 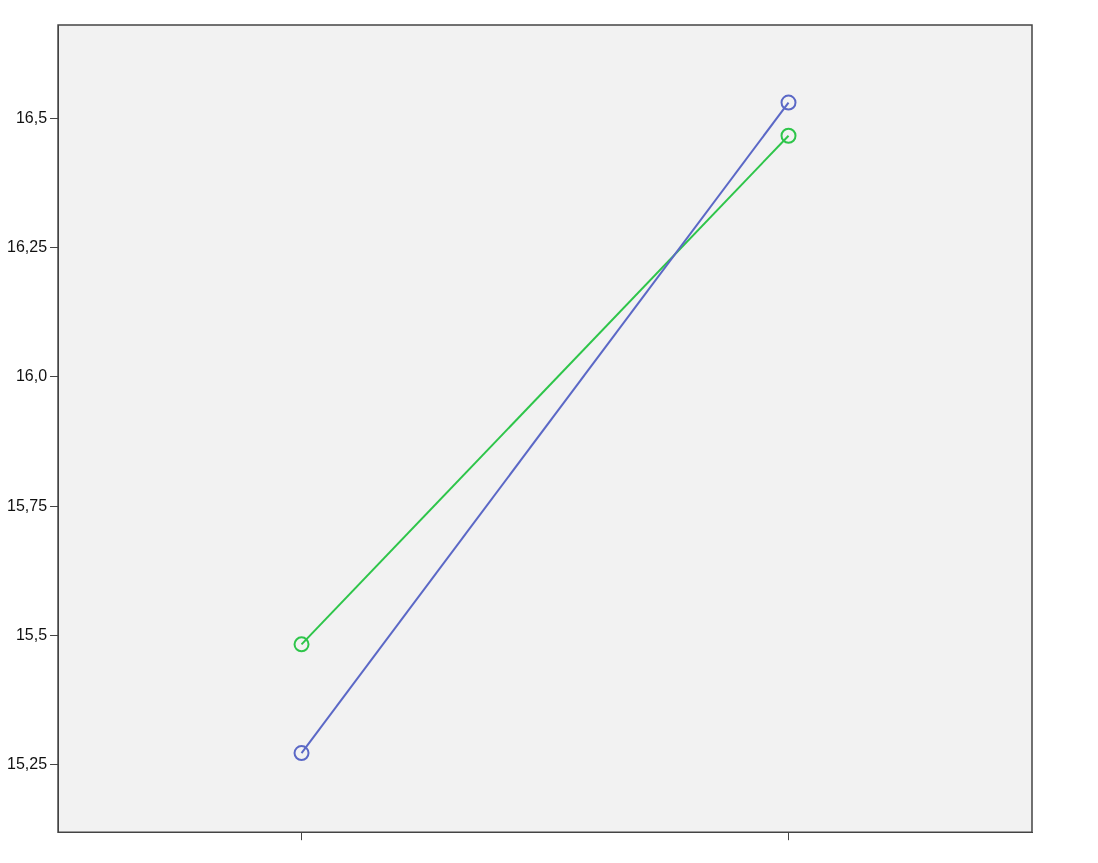 I want to click on y-tick-label: 16,5, so click(x=31, y=117).